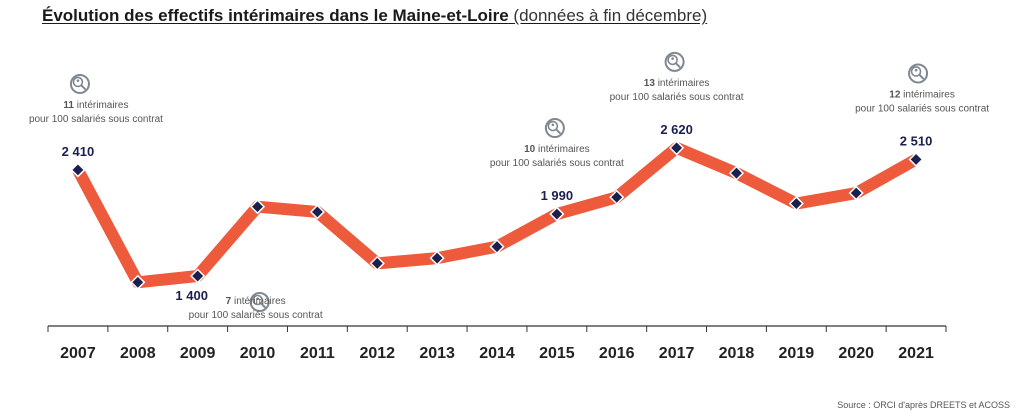  What do you see at coordinates (610, 15) in the screenshot?
I see `chart-title-sub: (données à fin décembre)` at bounding box center [610, 15].